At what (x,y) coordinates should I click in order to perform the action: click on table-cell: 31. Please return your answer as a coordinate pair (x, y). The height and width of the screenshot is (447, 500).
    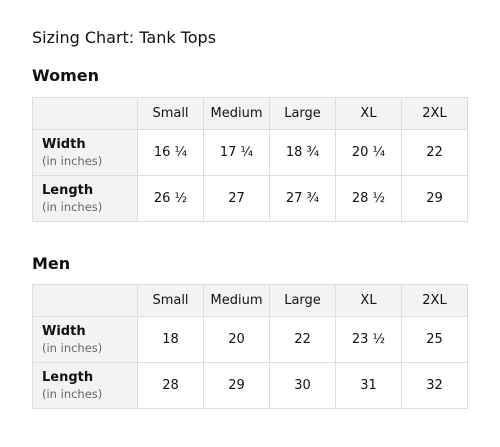
    Looking at the image, I should click on (368, 385).